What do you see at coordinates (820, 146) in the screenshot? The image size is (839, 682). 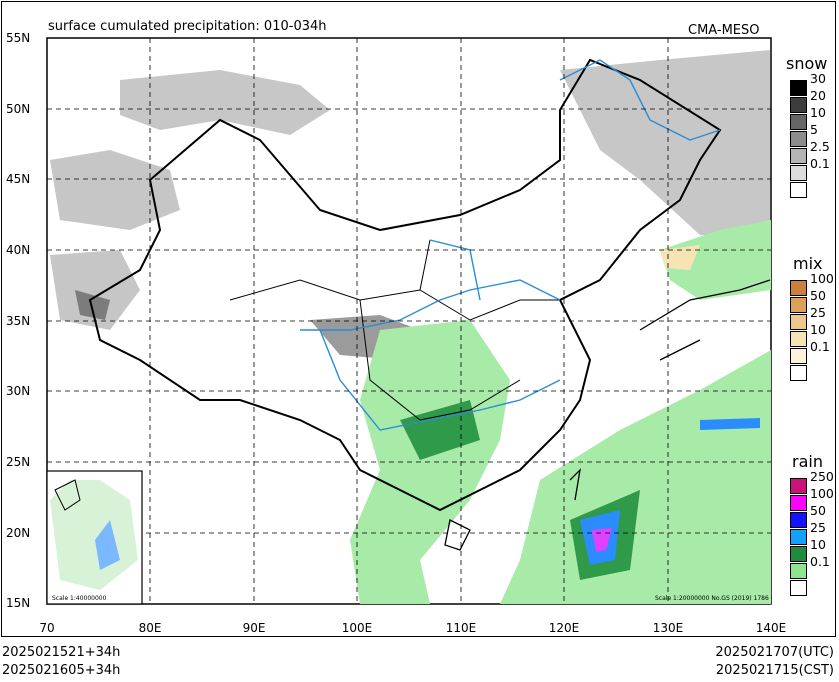 I see `snow-legend-label: 2.5` at bounding box center [820, 146].